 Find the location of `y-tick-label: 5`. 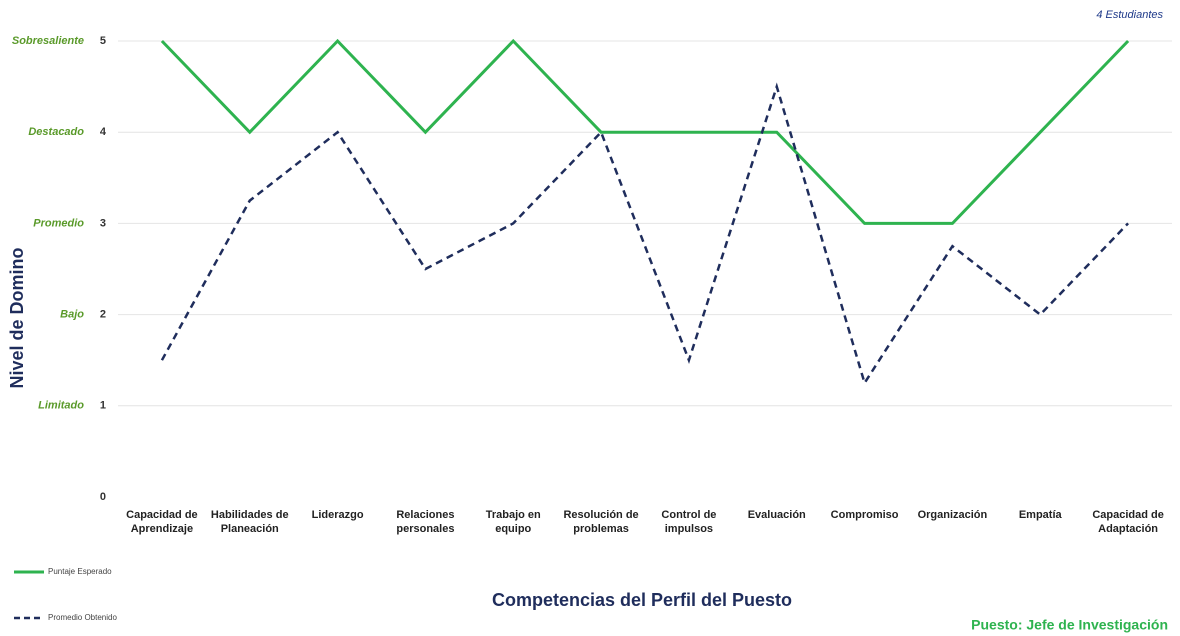

y-tick-label: 5 is located at coordinates (103, 41).